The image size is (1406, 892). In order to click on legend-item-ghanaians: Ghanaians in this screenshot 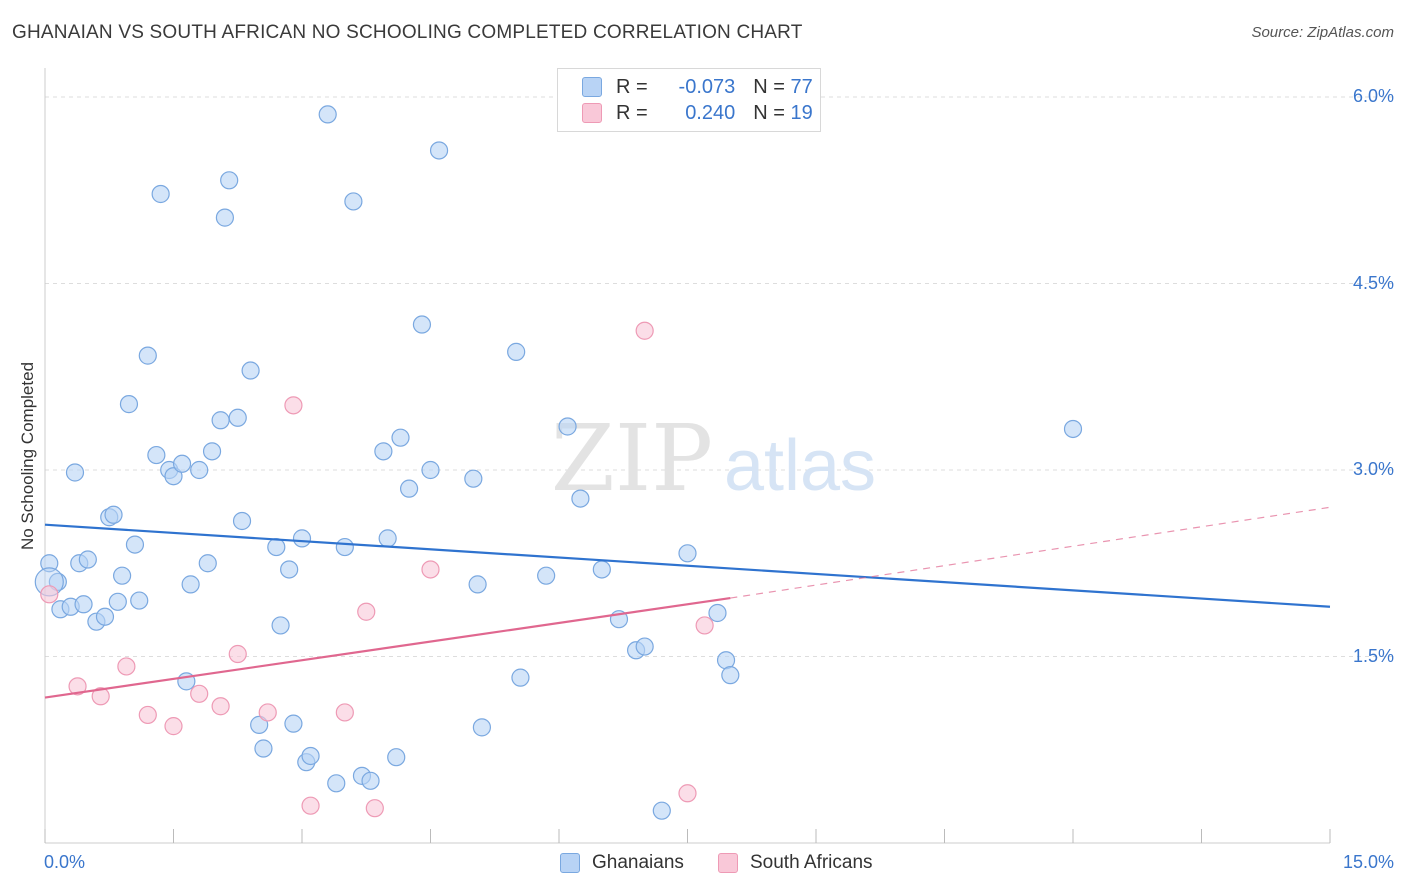, I will do `click(622, 863)`.